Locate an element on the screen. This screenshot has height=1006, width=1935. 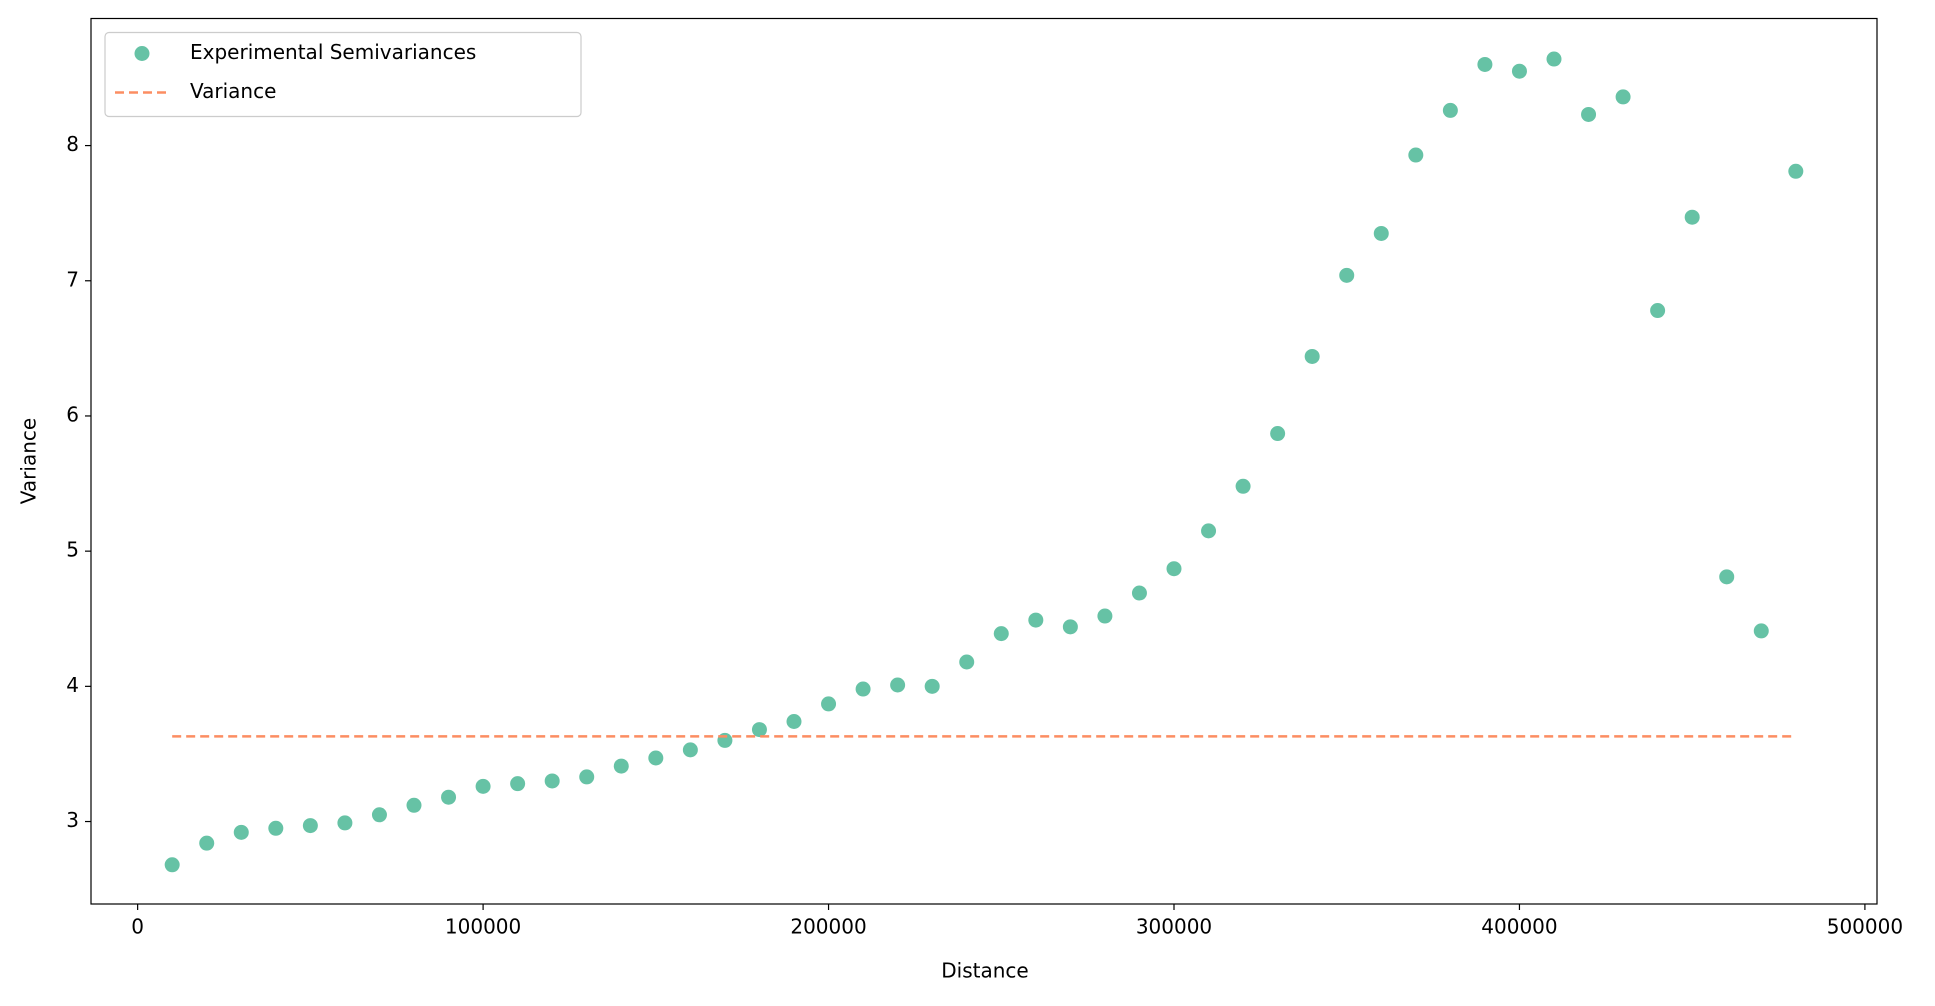
x-tick-label: 400000 is located at coordinates (1519, 927).